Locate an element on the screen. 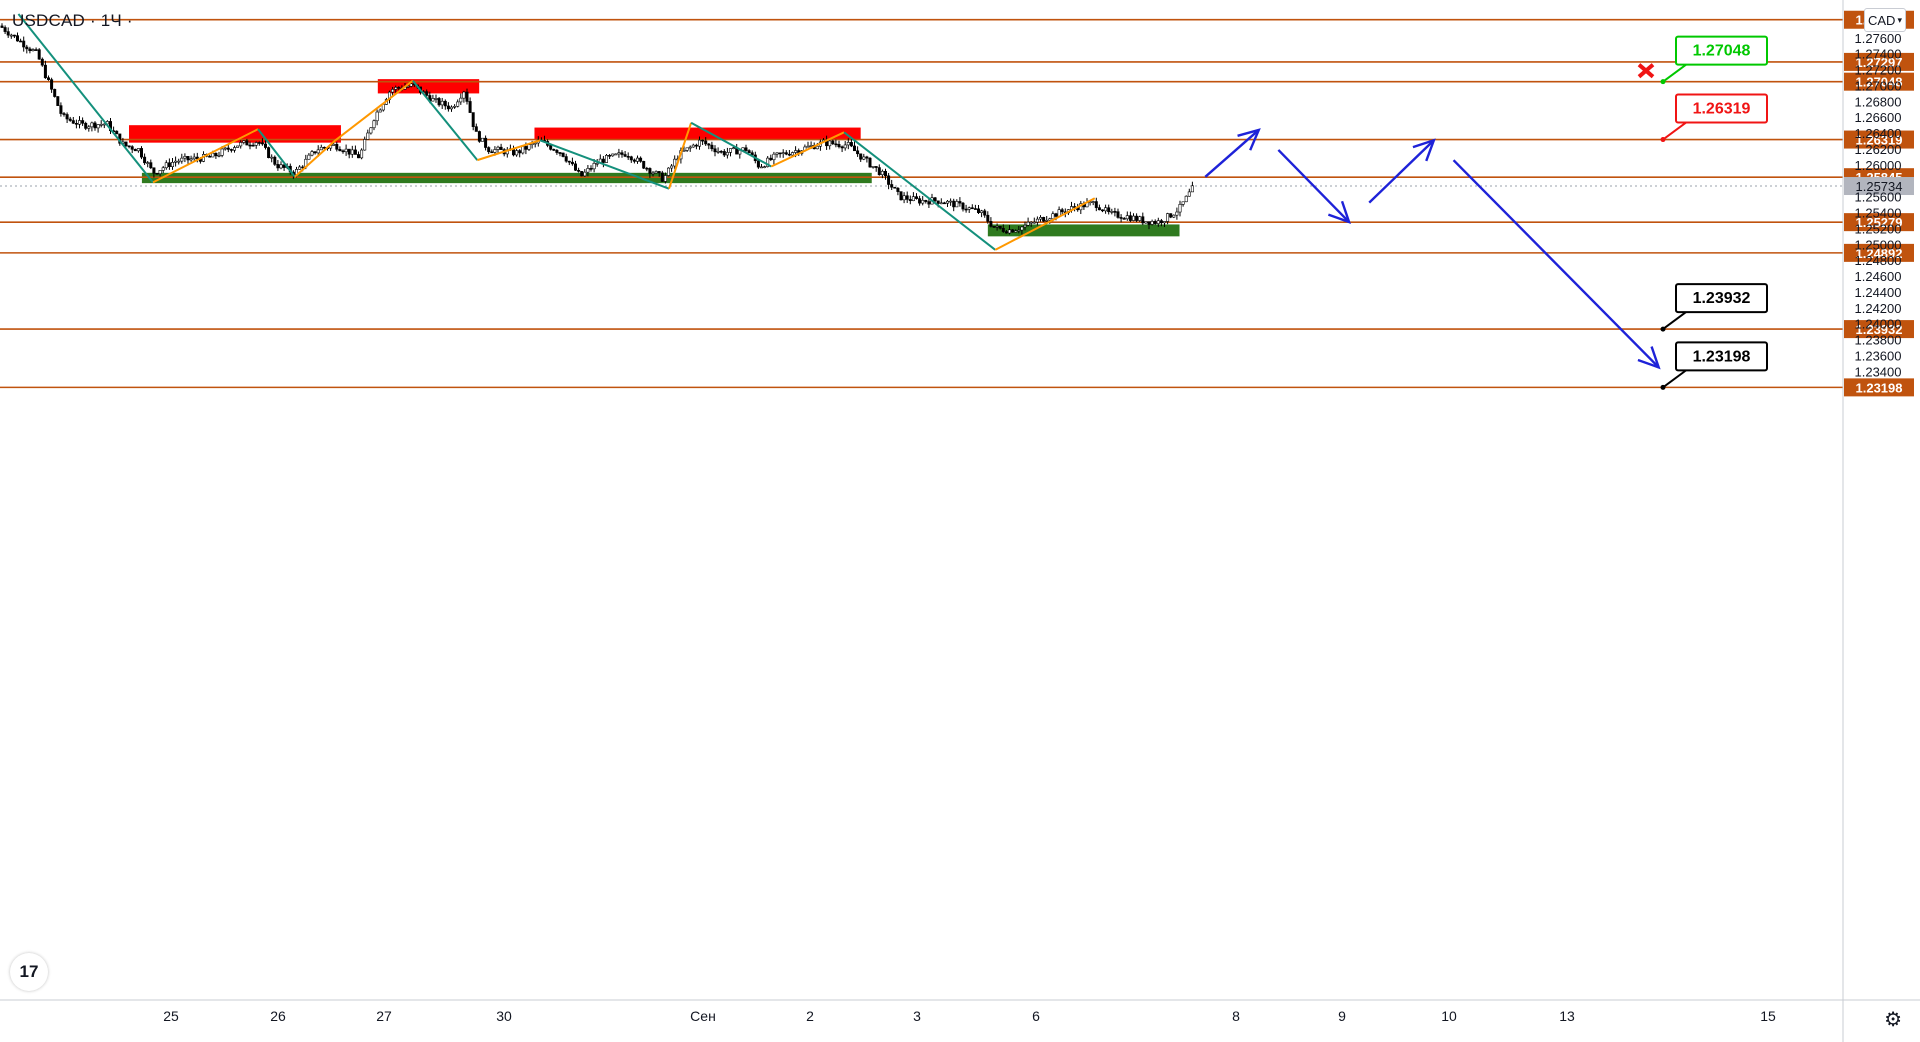 This screenshot has height=1042, width=1920. bearish-wave-line is located at coordinates (604, 164).